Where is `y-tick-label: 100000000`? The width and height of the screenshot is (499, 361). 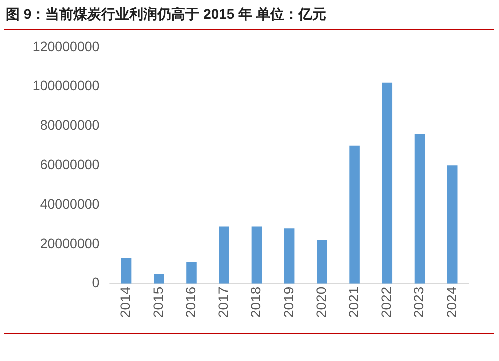
y-tick-label: 100000000 is located at coordinates (66, 86).